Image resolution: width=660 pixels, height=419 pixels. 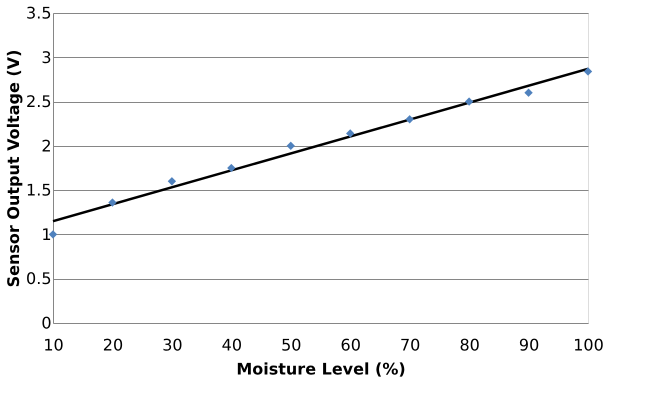 I want to click on y-tick-label: 1.5, so click(x=39, y=190).